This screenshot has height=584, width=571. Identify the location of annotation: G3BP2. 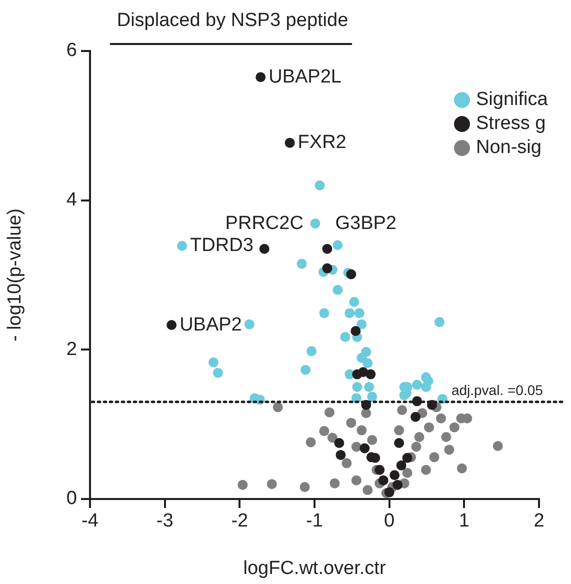
(365, 223).